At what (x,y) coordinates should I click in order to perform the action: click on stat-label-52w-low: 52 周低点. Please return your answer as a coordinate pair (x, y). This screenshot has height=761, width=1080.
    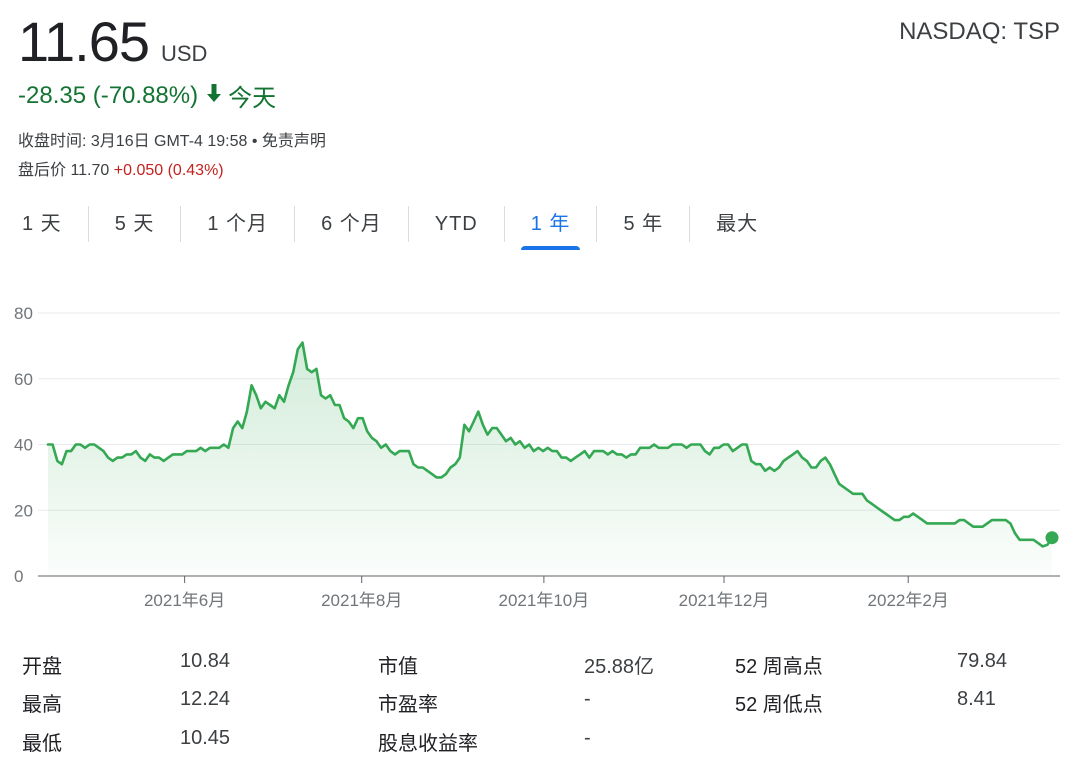
    Looking at the image, I should click on (779, 705).